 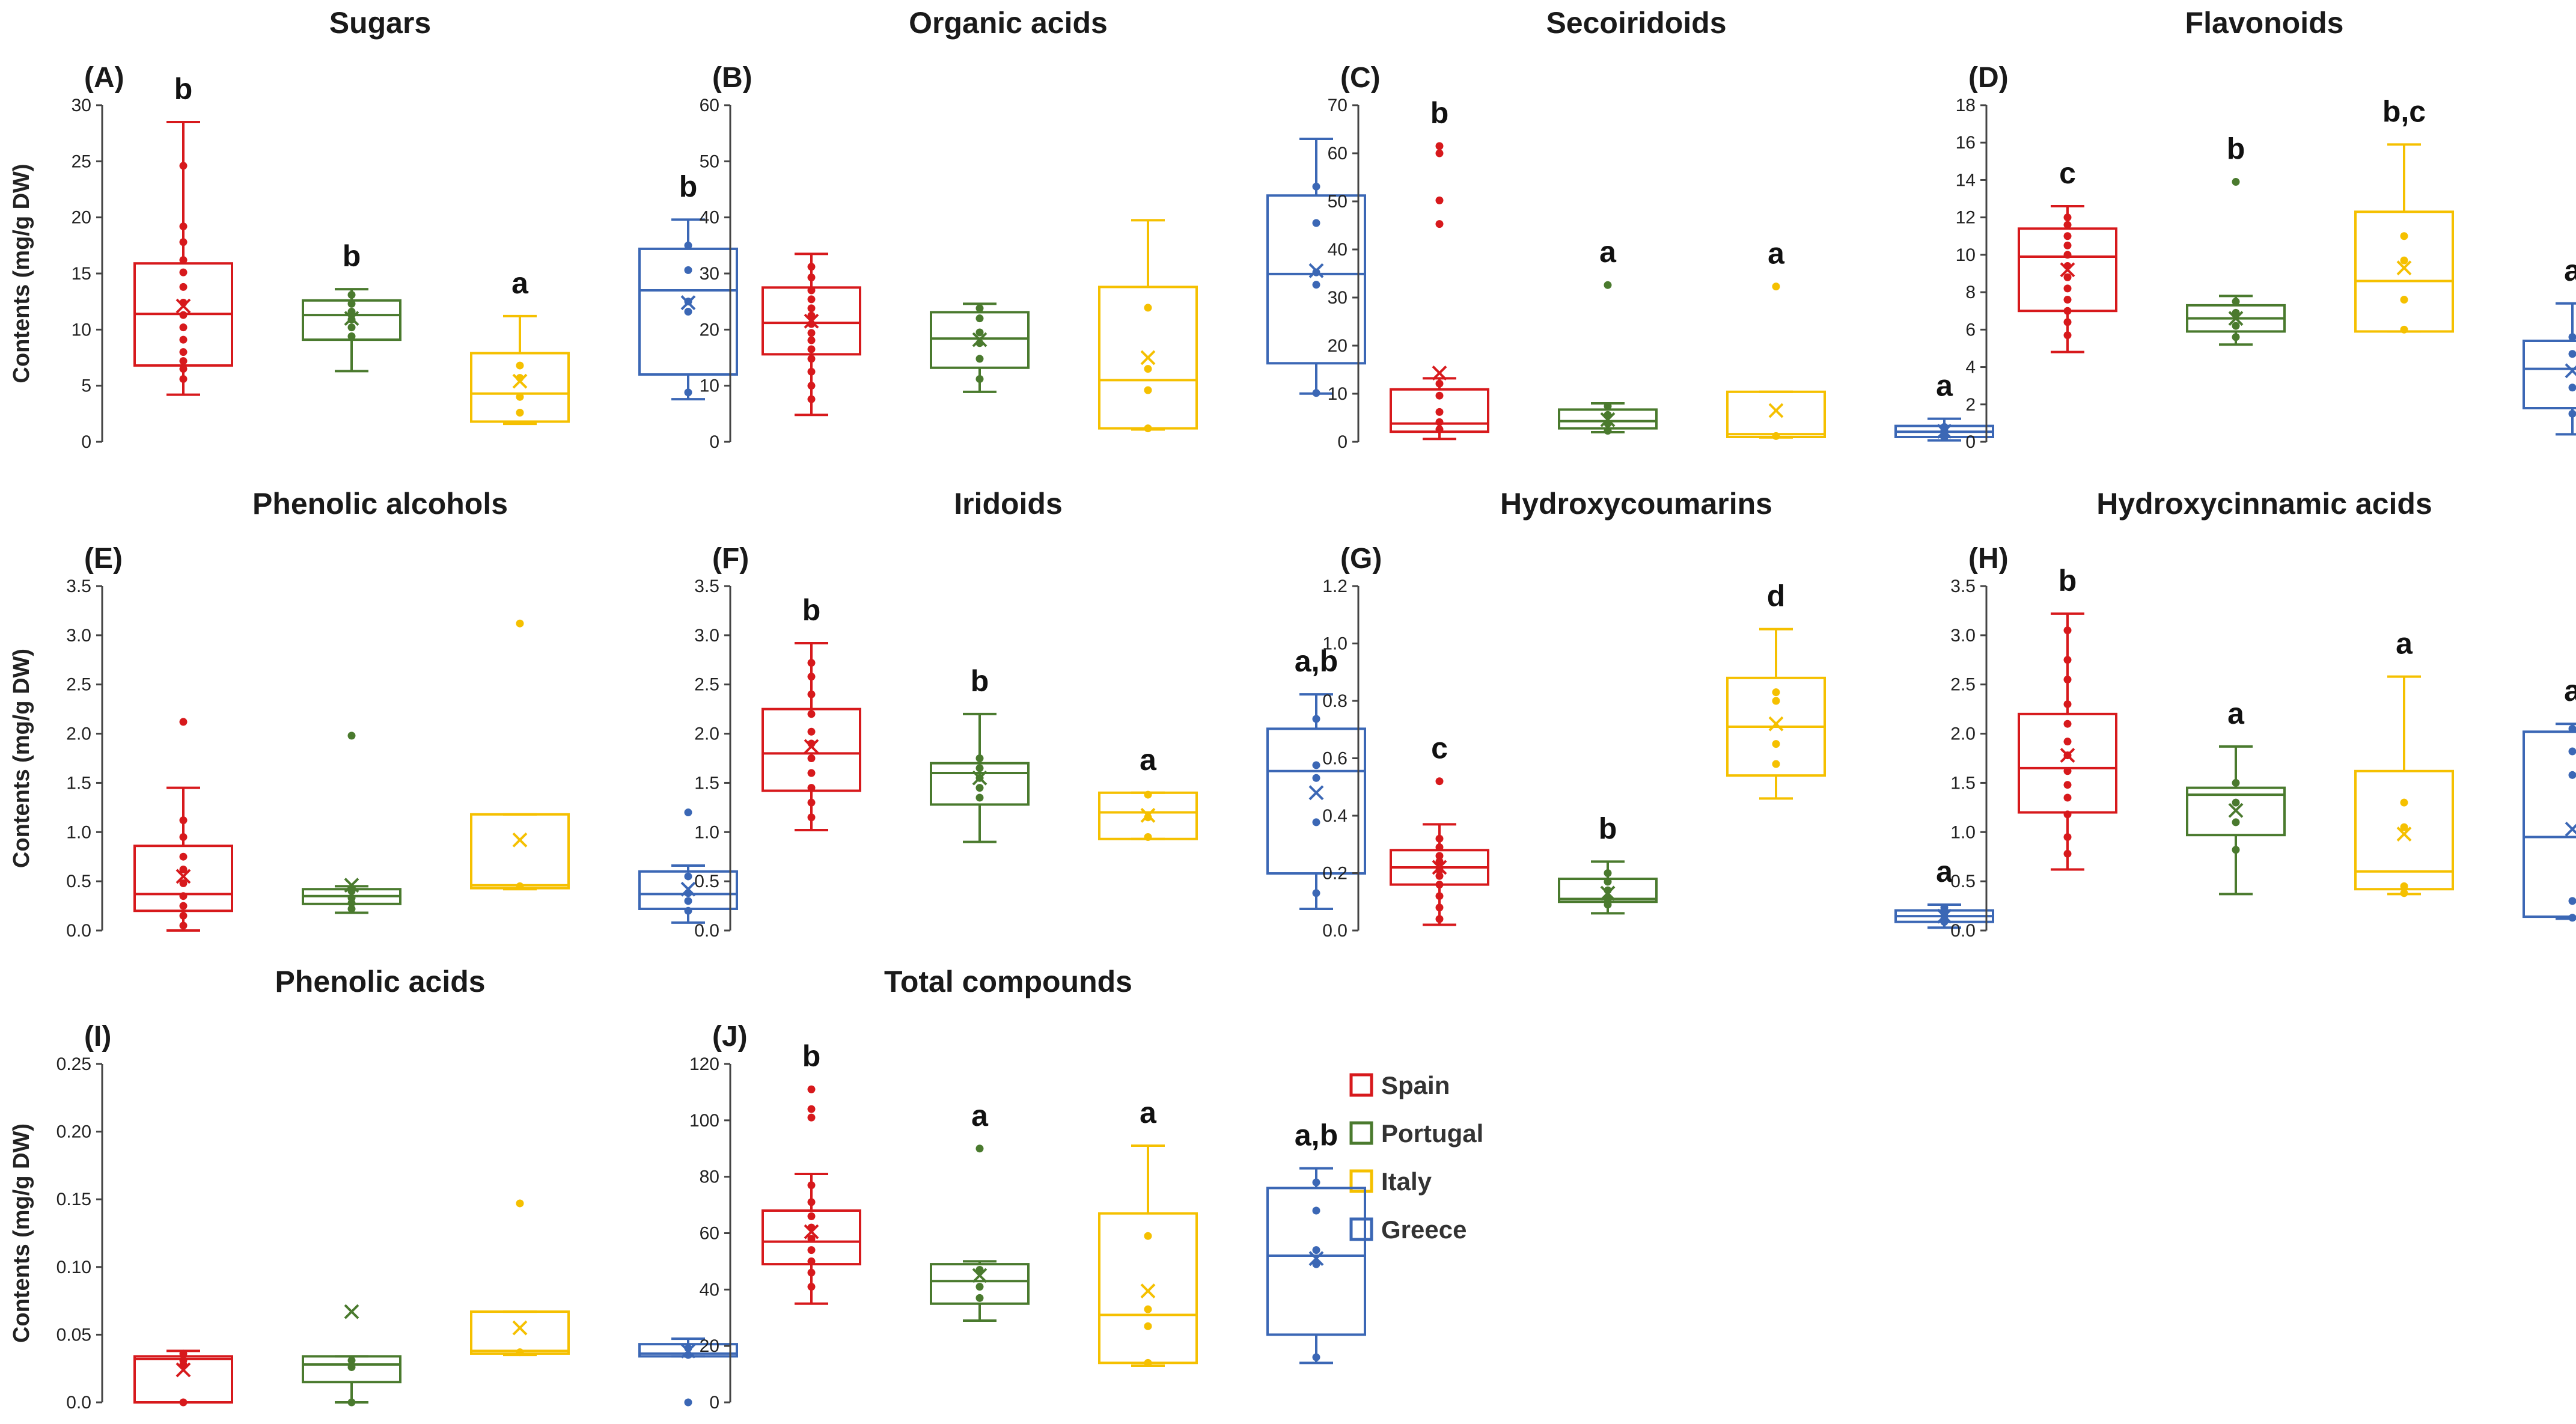 I want to click on panel-i-phenolic-acids-label: (I), so click(x=97, y=1037).